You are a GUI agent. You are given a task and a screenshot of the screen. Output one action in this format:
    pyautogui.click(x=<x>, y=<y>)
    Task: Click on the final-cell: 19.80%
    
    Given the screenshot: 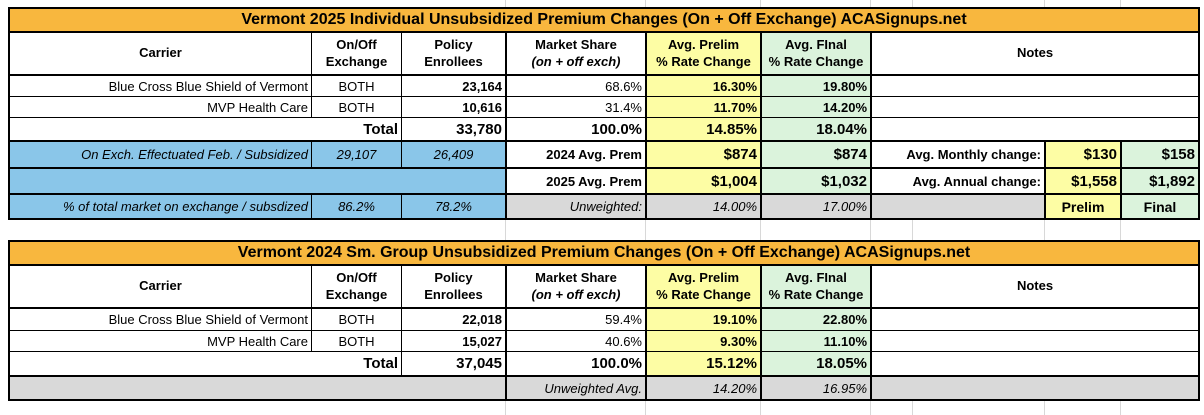 What is the action you would take?
    pyautogui.click(x=817, y=86)
    